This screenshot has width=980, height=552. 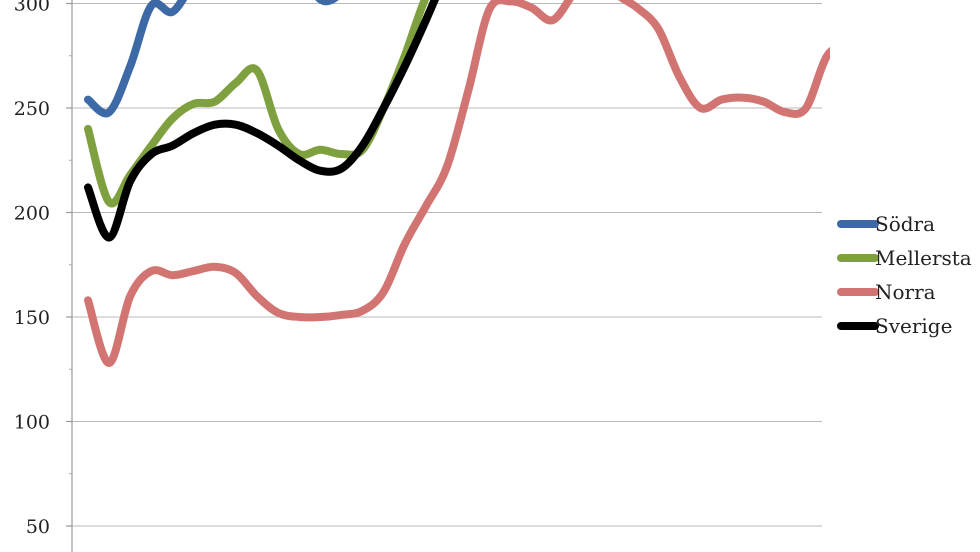 What do you see at coordinates (38, 527) in the screenshot?
I see `y-tick-label: 50` at bounding box center [38, 527].